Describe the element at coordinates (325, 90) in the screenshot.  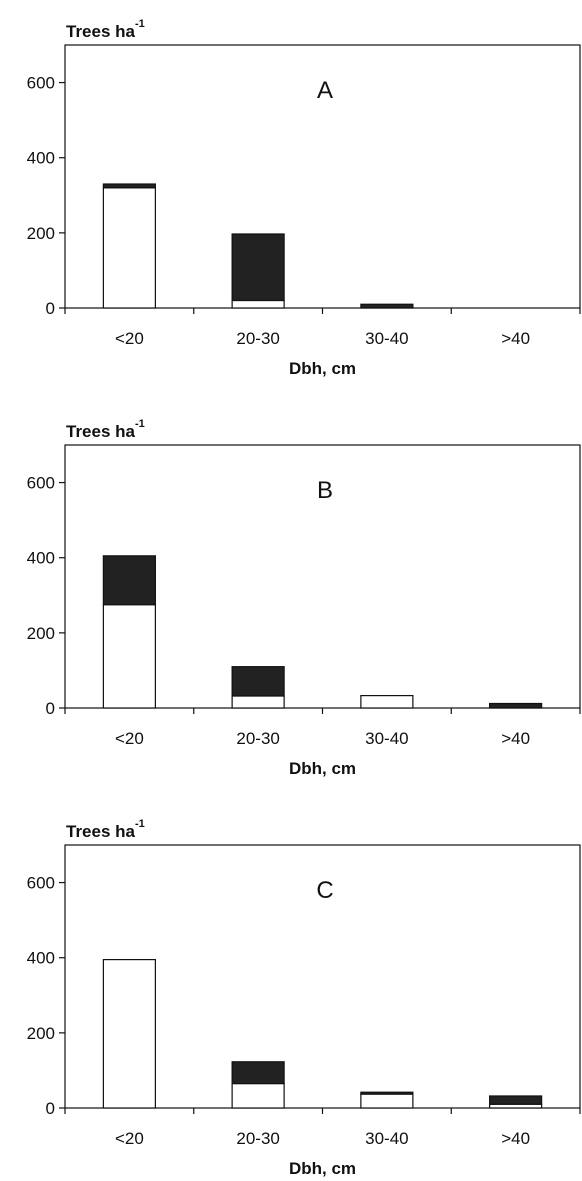
I see `panel-label: A` at that location.